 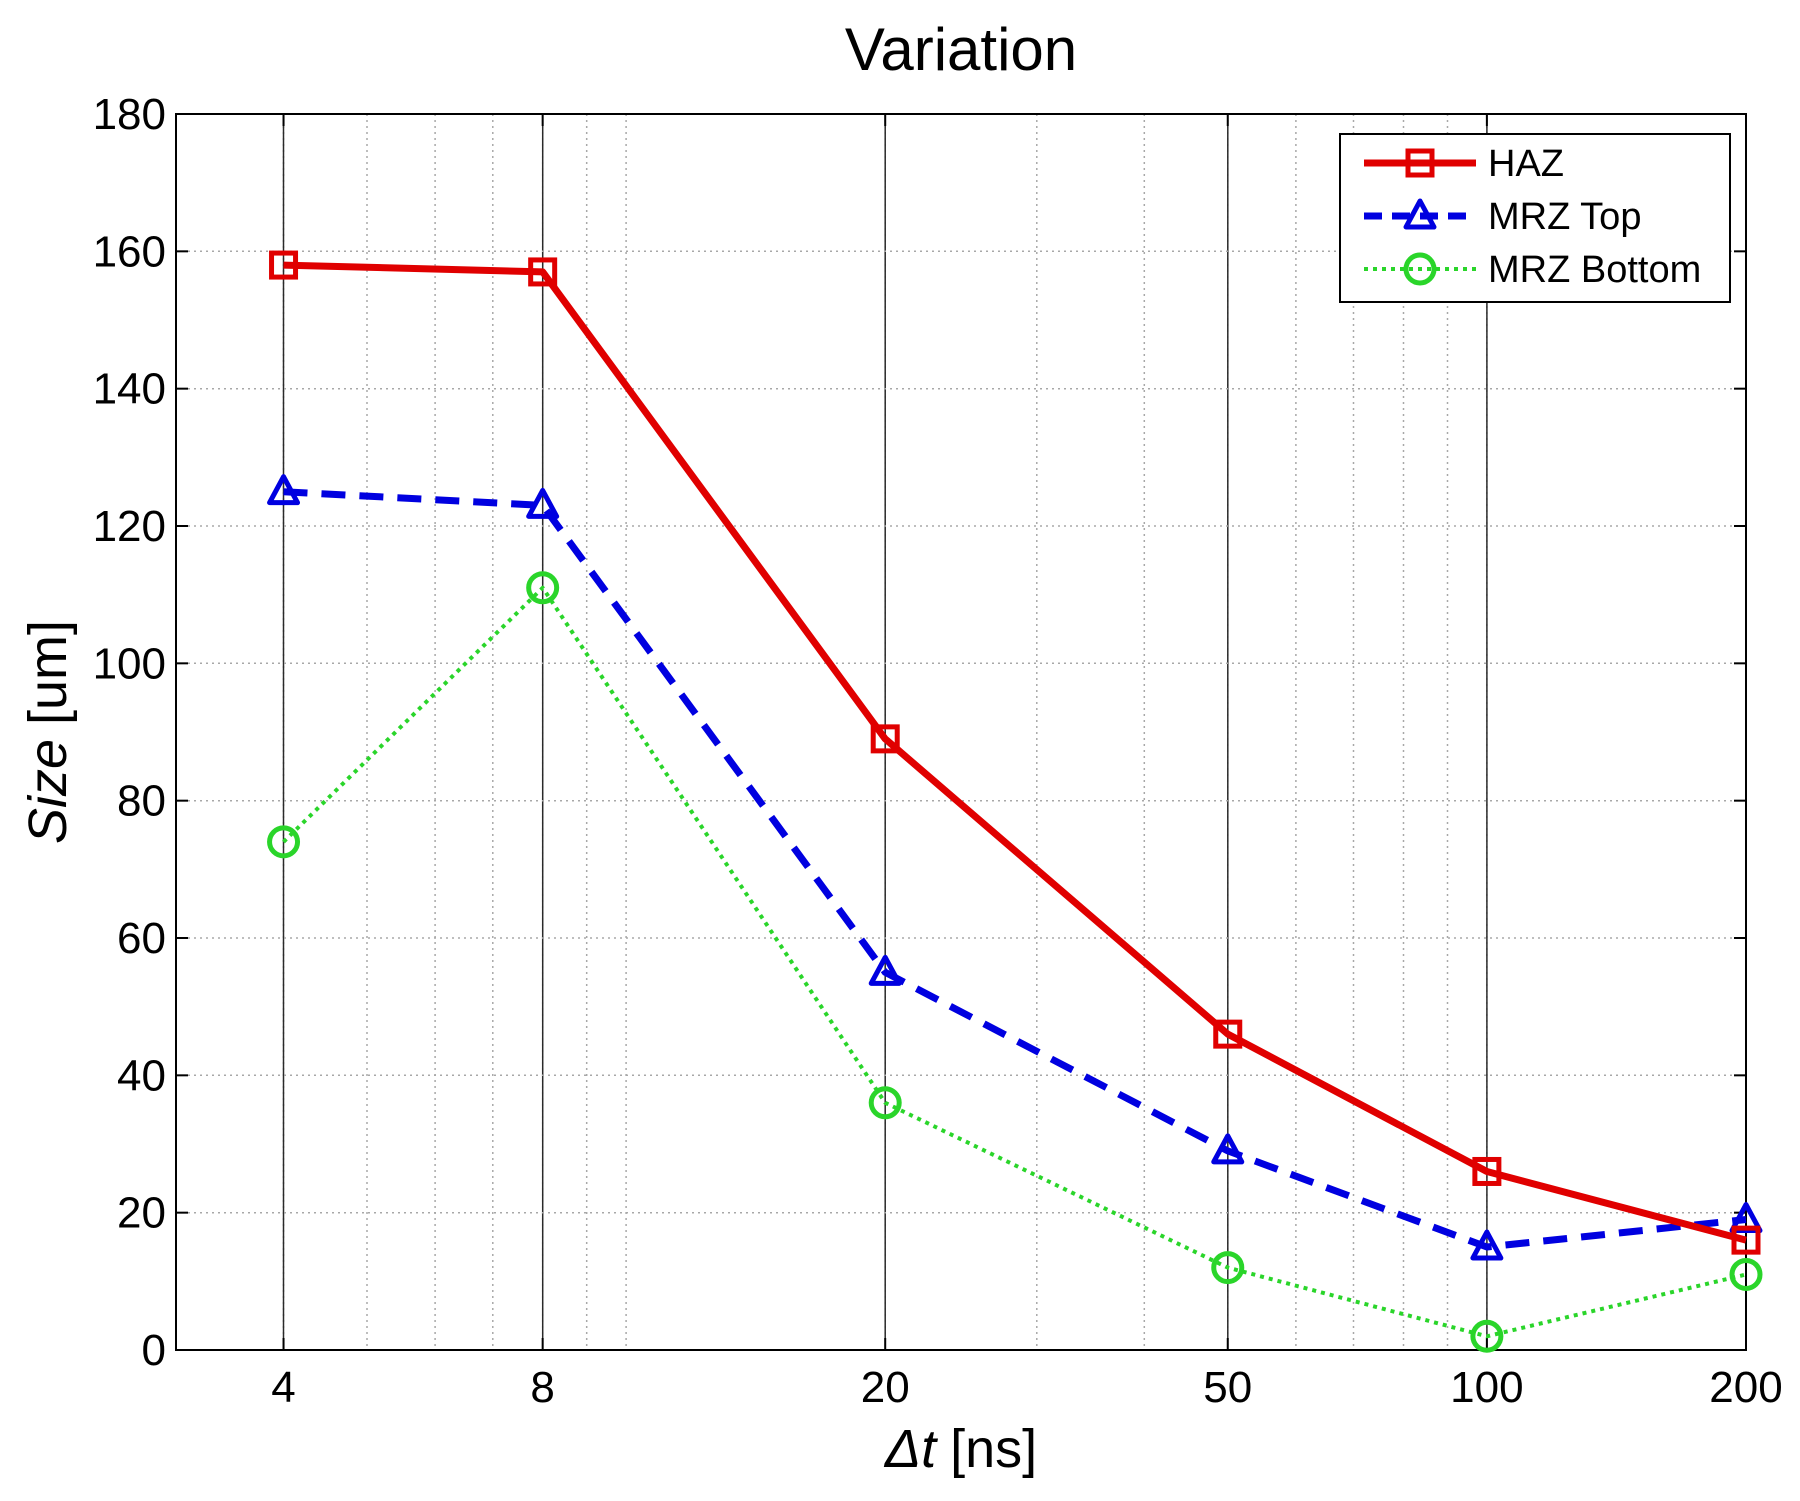 What do you see at coordinates (1420, 269) in the screenshot?
I see `legend-marker-mrz-bottom` at bounding box center [1420, 269].